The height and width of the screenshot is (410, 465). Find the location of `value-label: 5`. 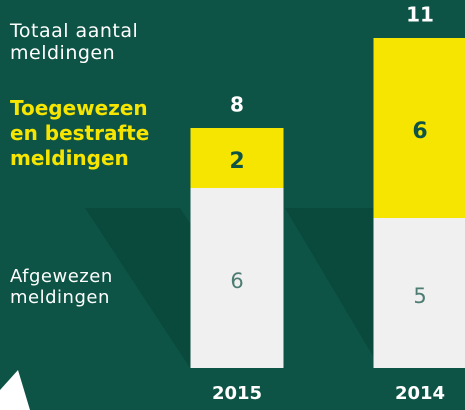

value-label: 5 is located at coordinates (419, 296).